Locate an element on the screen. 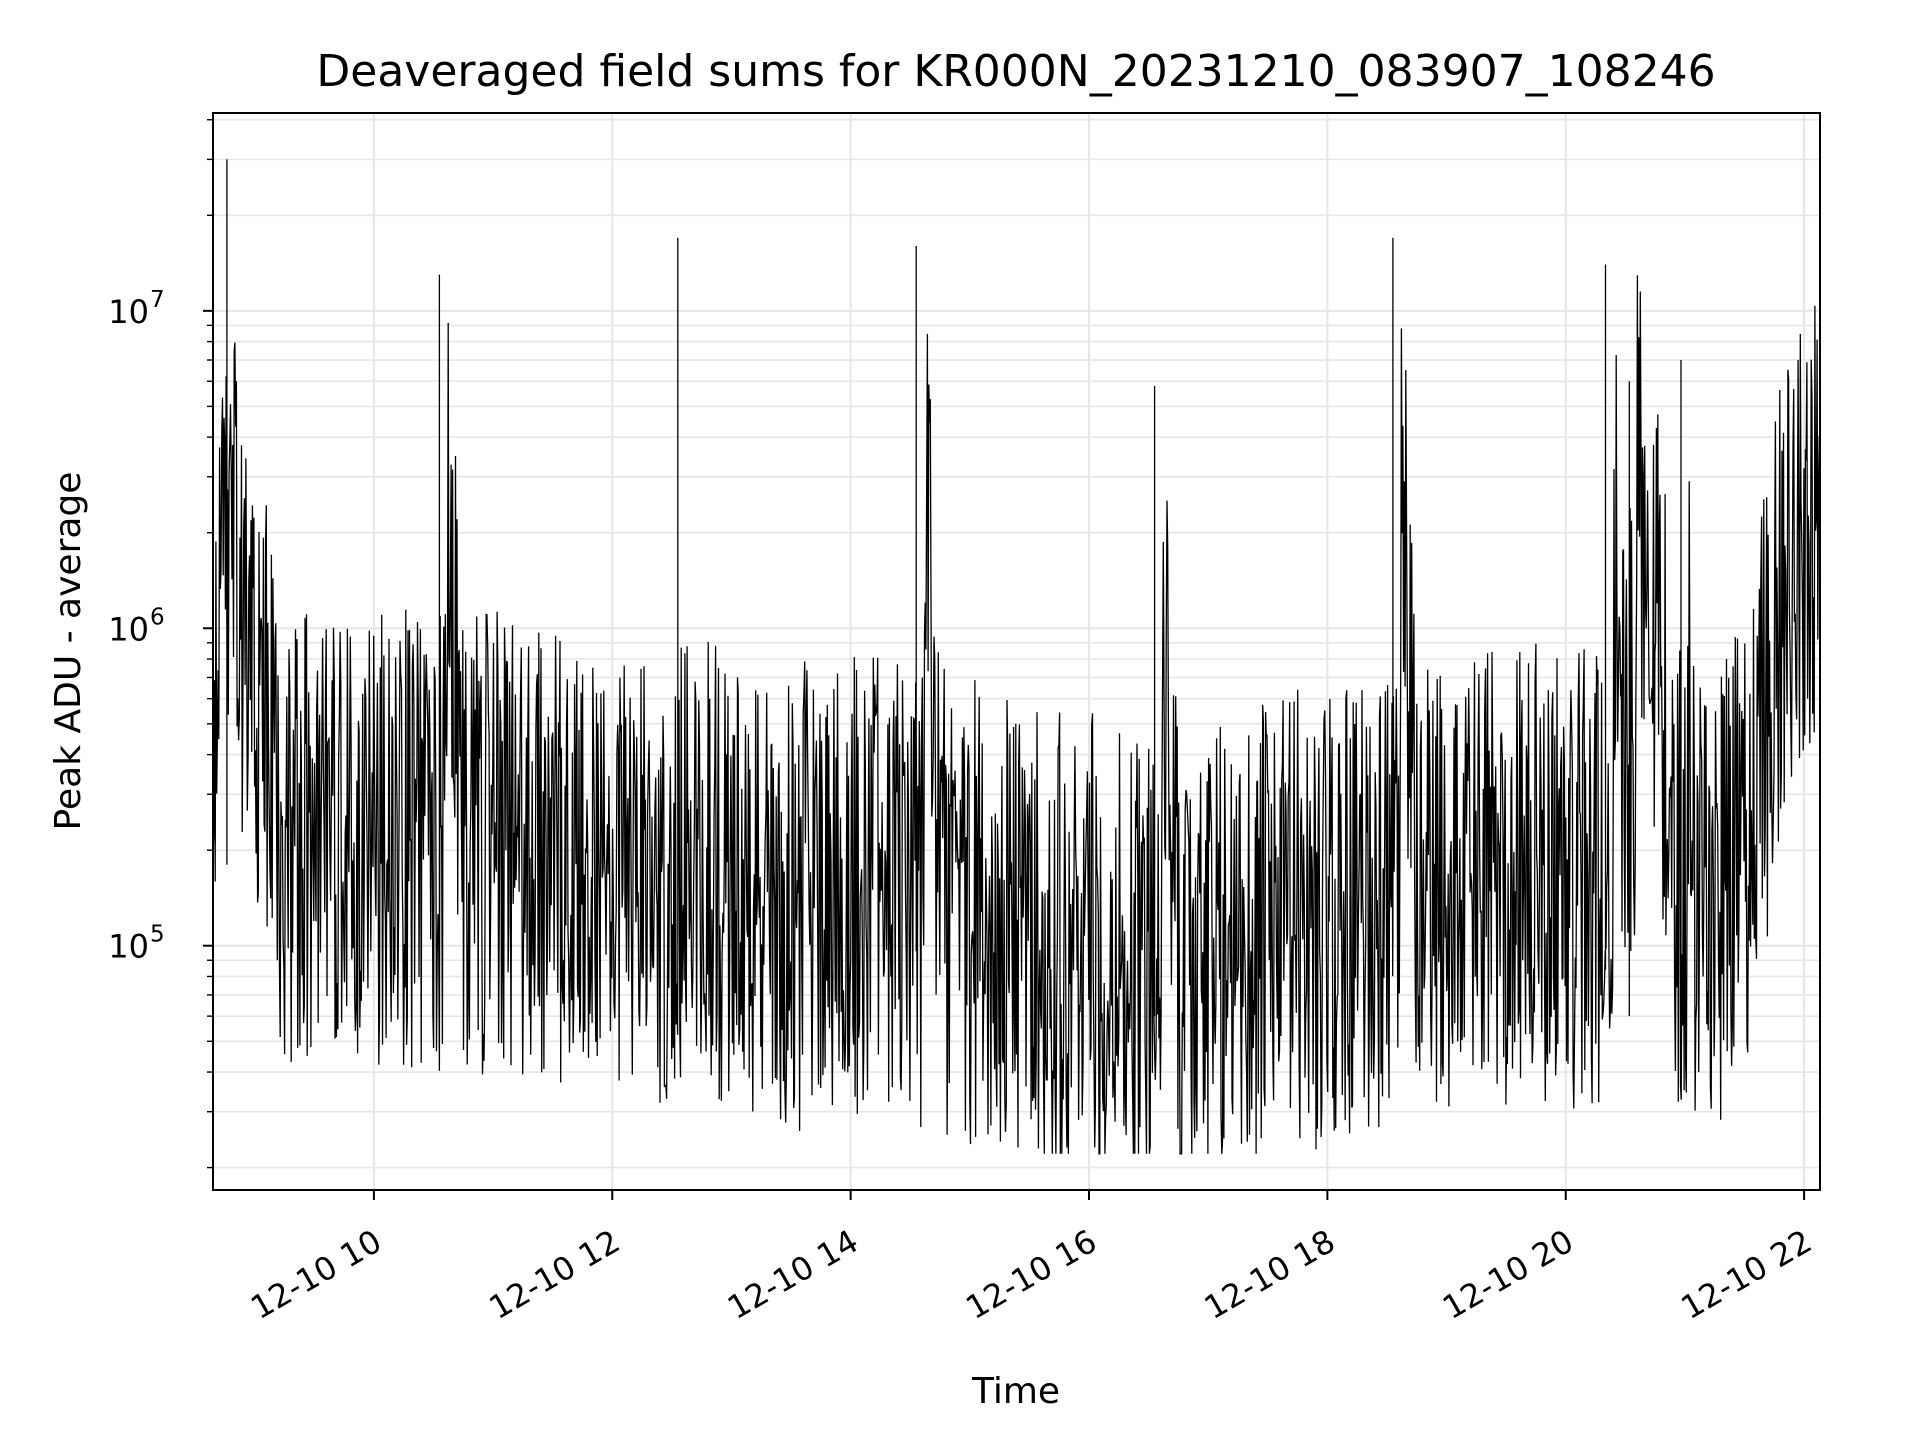 The width and height of the screenshot is (1920, 1445). x-axis-label: Time is located at coordinates (1015, 1391).